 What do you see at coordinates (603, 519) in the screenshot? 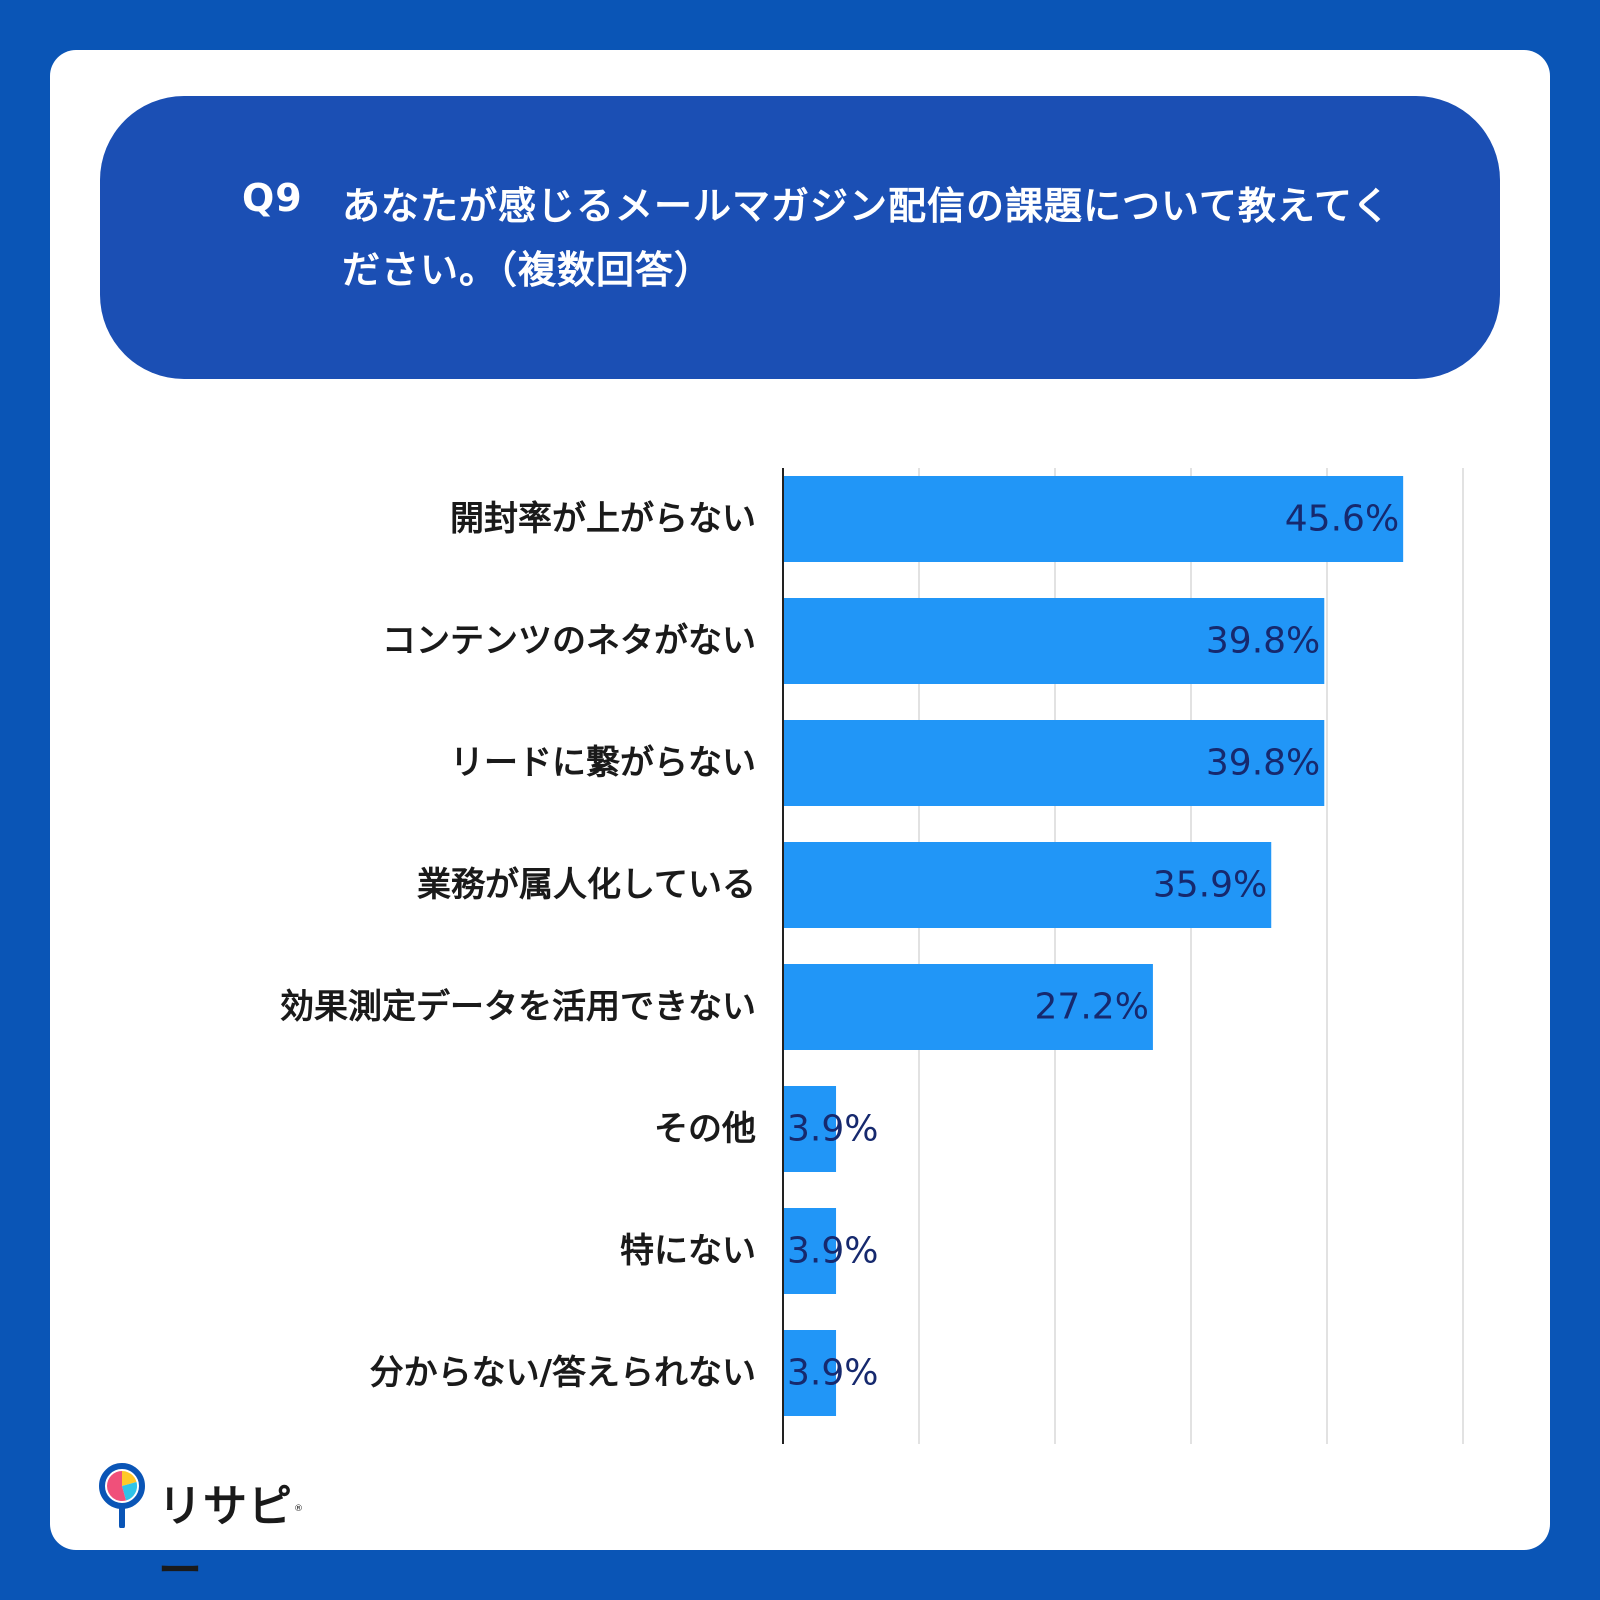
I see `category-label: 開封率が上がらない` at bounding box center [603, 519].